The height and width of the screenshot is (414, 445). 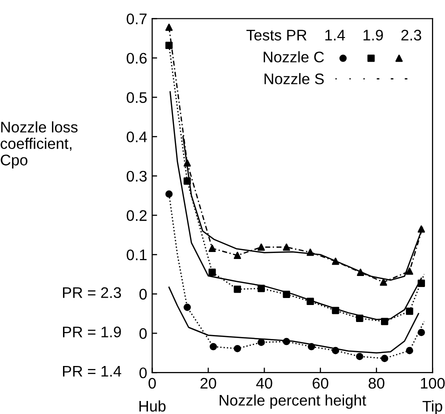 I want to click on y-tick-label: 0.3, so click(x=136, y=176).